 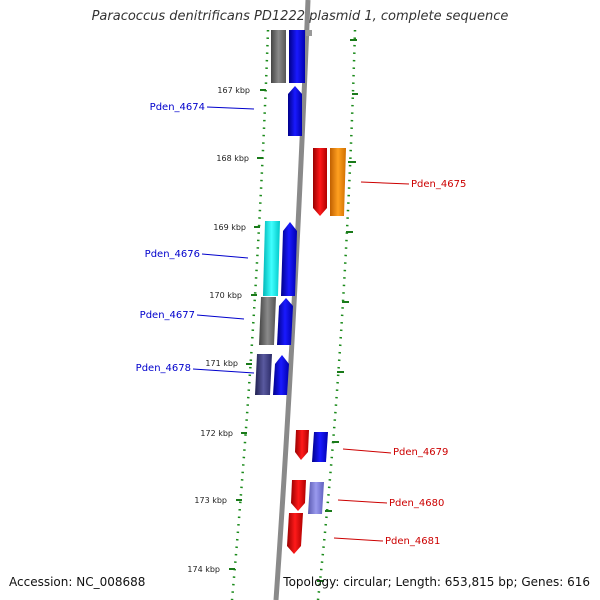 What do you see at coordinates (412, 541) in the screenshot?
I see `gene-label: Pden_4681` at bounding box center [412, 541].